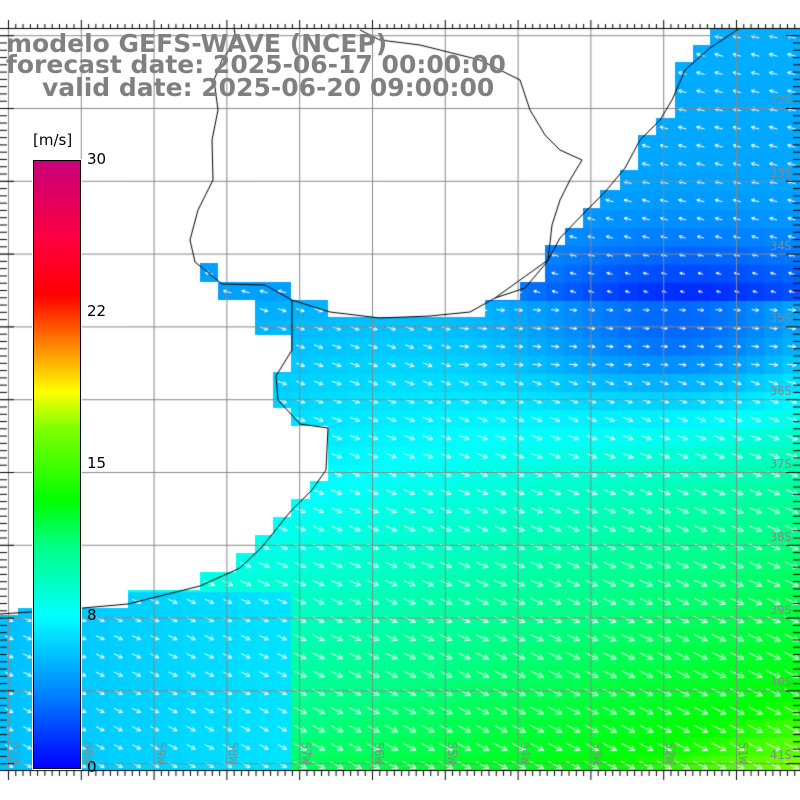 This screenshot has height=800, width=800. What do you see at coordinates (743, 753) in the screenshot?
I see `longitude-label: 51W` at bounding box center [743, 753].